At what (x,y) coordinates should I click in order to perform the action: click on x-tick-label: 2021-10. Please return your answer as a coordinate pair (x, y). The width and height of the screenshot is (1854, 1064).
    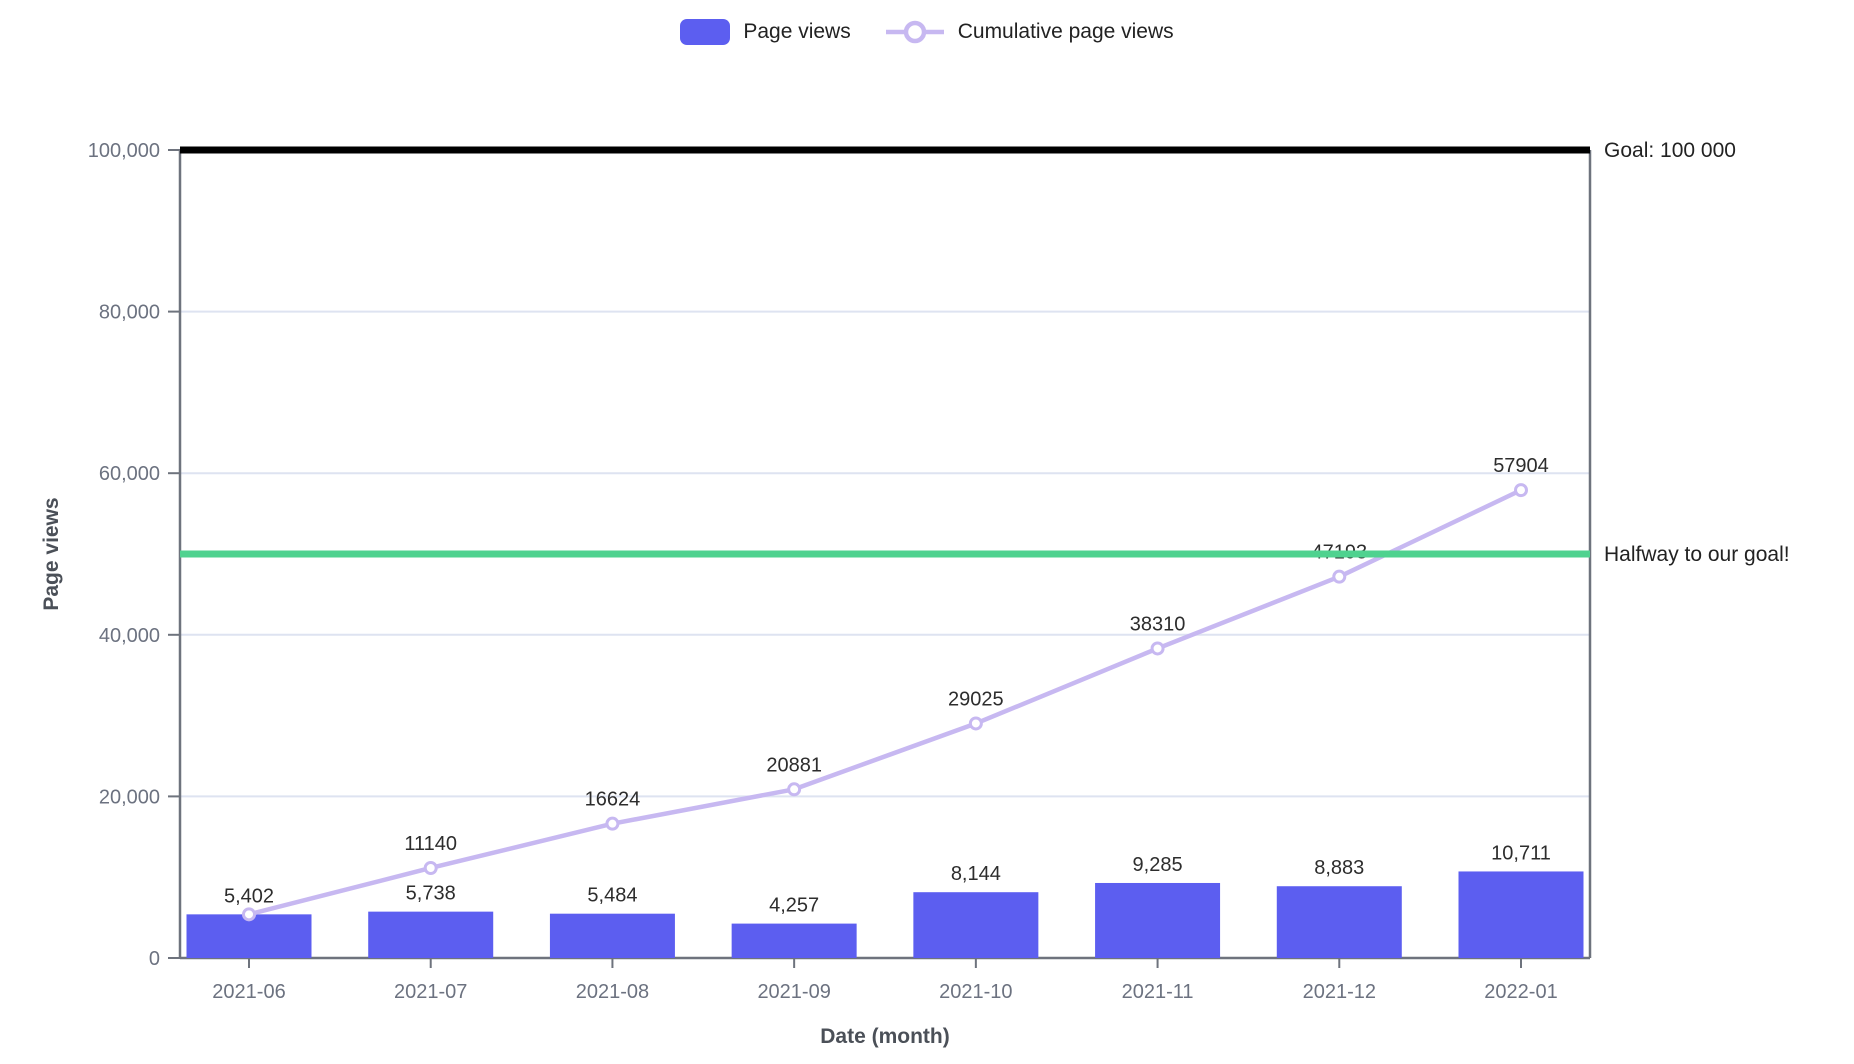
    Looking at the image, I should click on (975, 992).